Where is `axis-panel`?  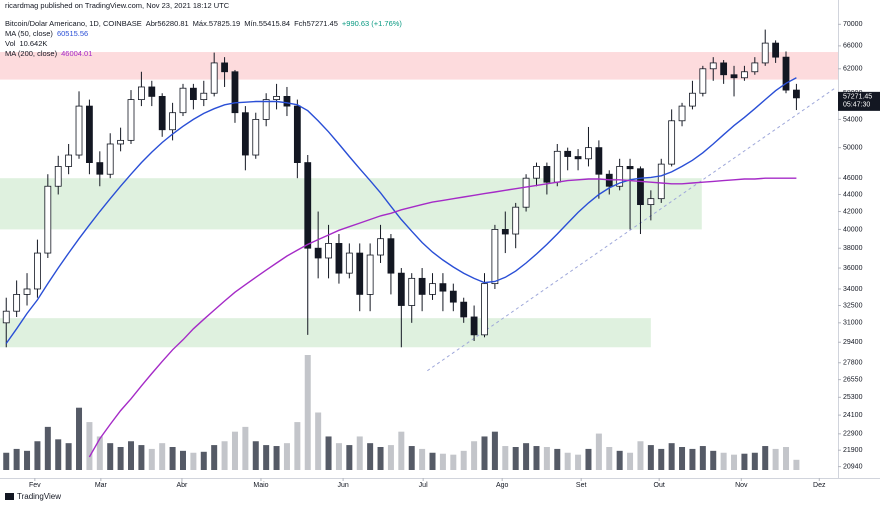 axis-panel is located at coordinates (859, 245).